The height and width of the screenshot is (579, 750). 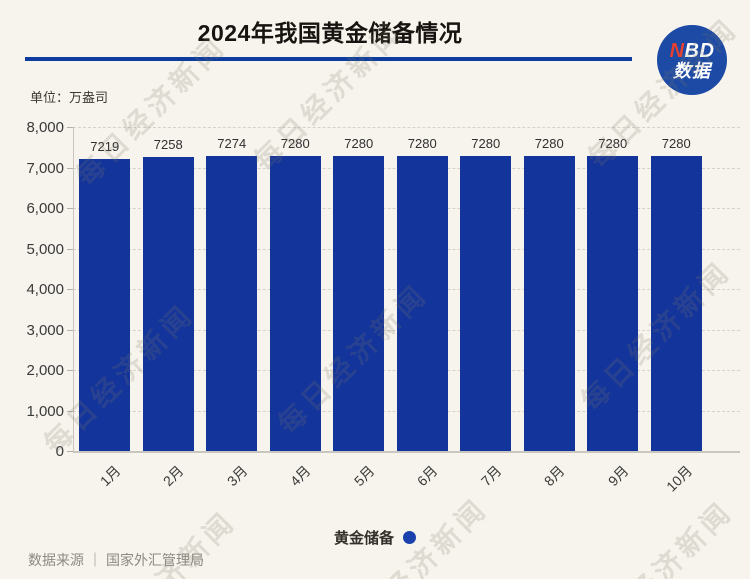 What do you see at coordinates (110, 476) in the screenshot?
I see `x-axis-label: 1月` at bounding box center [110, 476].